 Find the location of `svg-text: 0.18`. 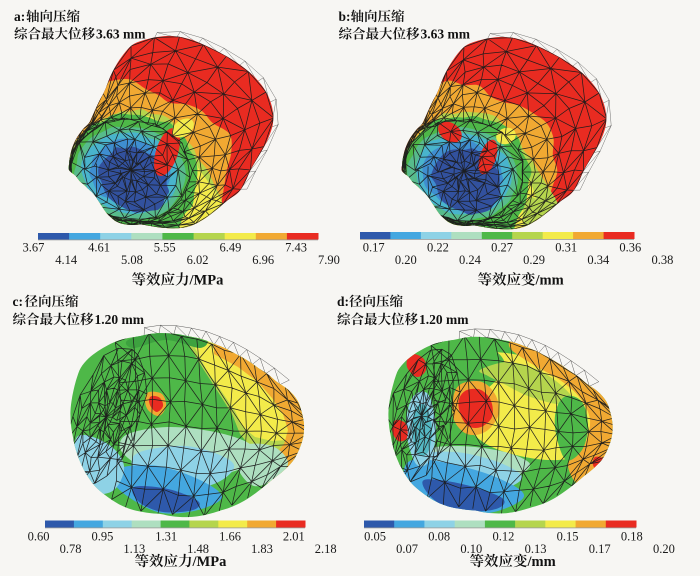

svg-text: 0.18 is located at coordinates (632, 537).